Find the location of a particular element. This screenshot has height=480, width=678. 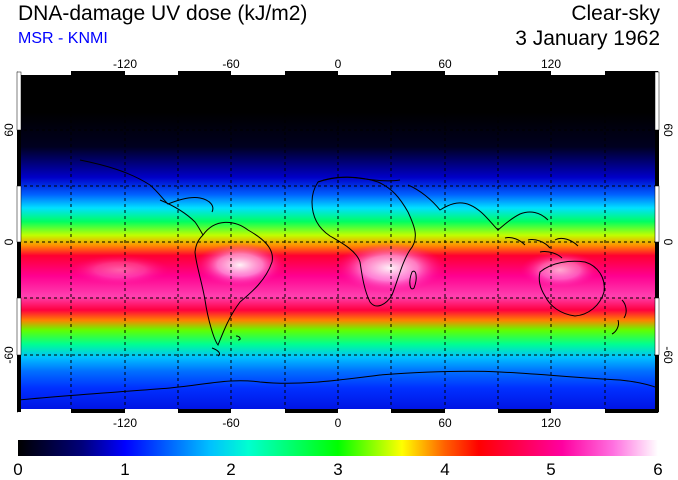

coastline-indonesia is located at coordinates (541, 248).